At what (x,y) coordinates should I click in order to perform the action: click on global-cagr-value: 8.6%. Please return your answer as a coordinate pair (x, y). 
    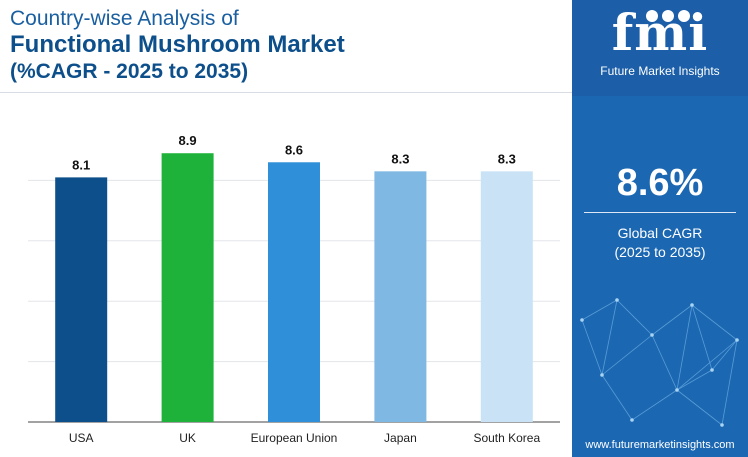
    Looking at the image, I should click on (660, 183).